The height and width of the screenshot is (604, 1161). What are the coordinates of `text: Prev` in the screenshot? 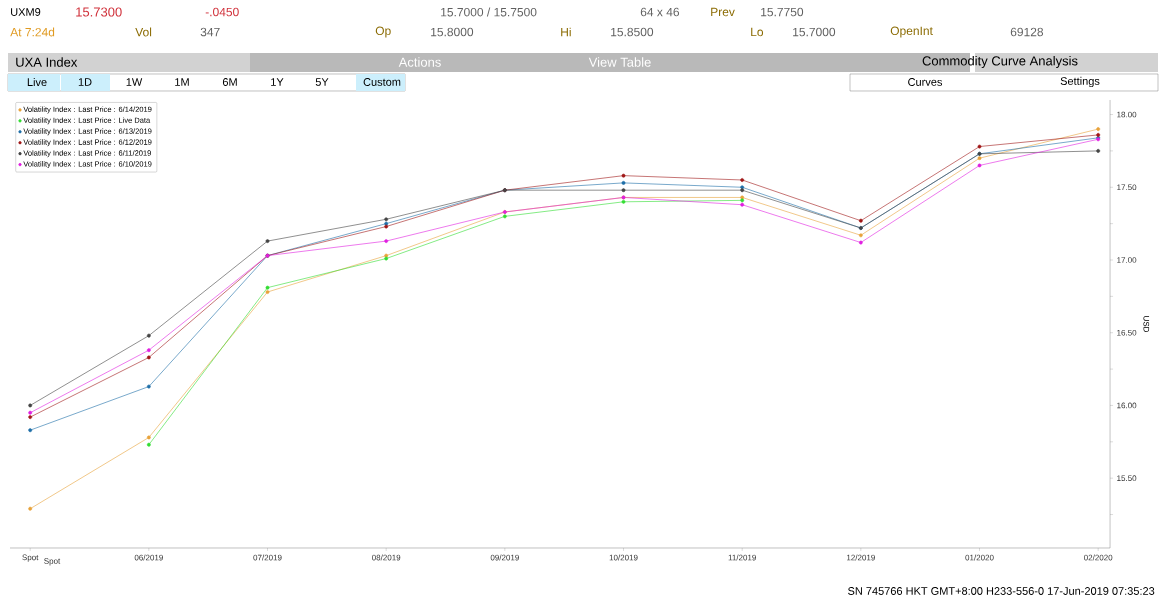 It's located at (723, 12).